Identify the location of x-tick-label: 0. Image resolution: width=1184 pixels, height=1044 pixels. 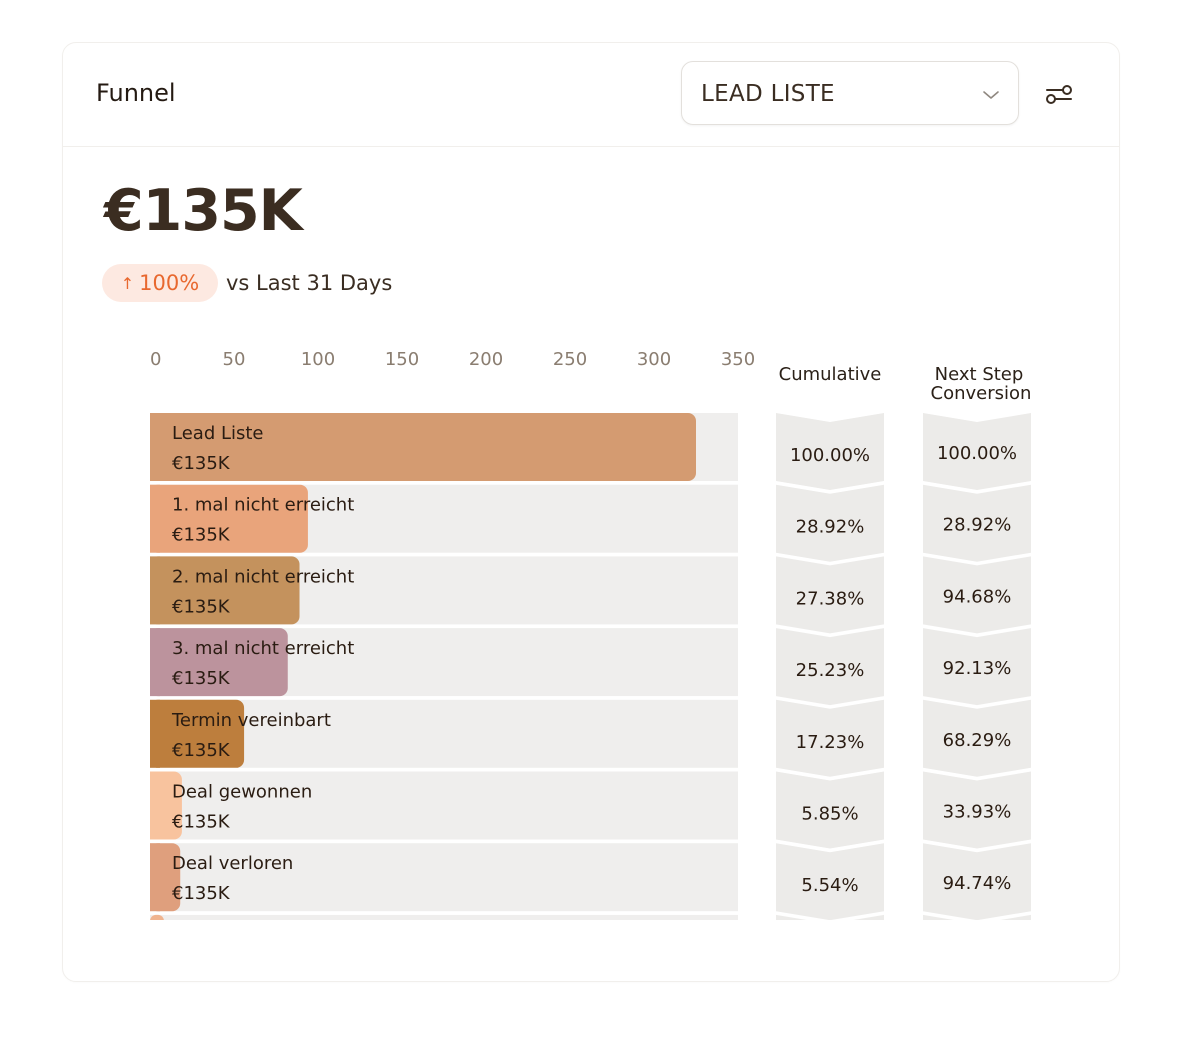
(155, 359).